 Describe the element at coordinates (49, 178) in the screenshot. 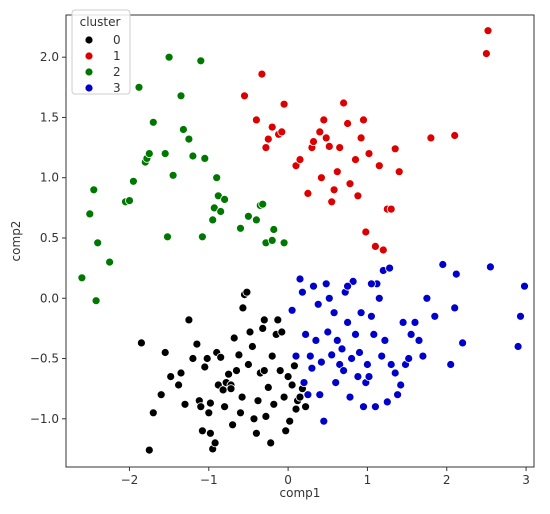

I see `y-tick-label: 1.0` at that location.